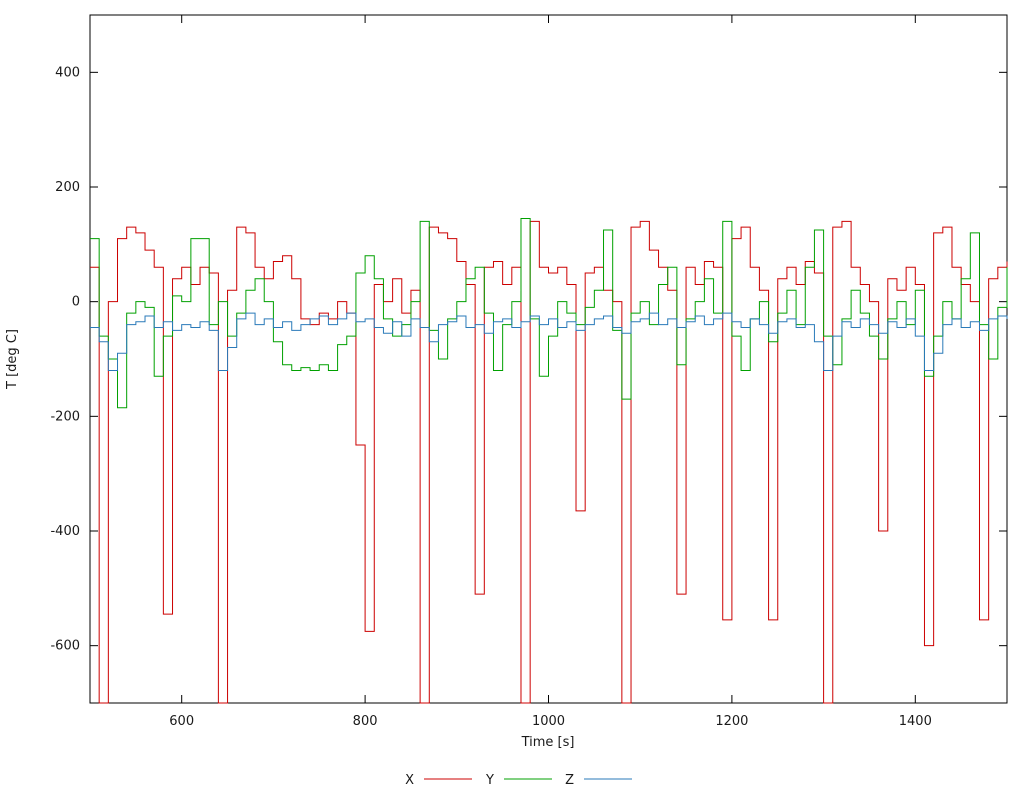 Image resolution: width=1024 pixels, height=800 pixels. What do you see at coordinates (65, 646) in the screenshot?
I see `y-tick-label: -600` at bounding box center [65, 646].